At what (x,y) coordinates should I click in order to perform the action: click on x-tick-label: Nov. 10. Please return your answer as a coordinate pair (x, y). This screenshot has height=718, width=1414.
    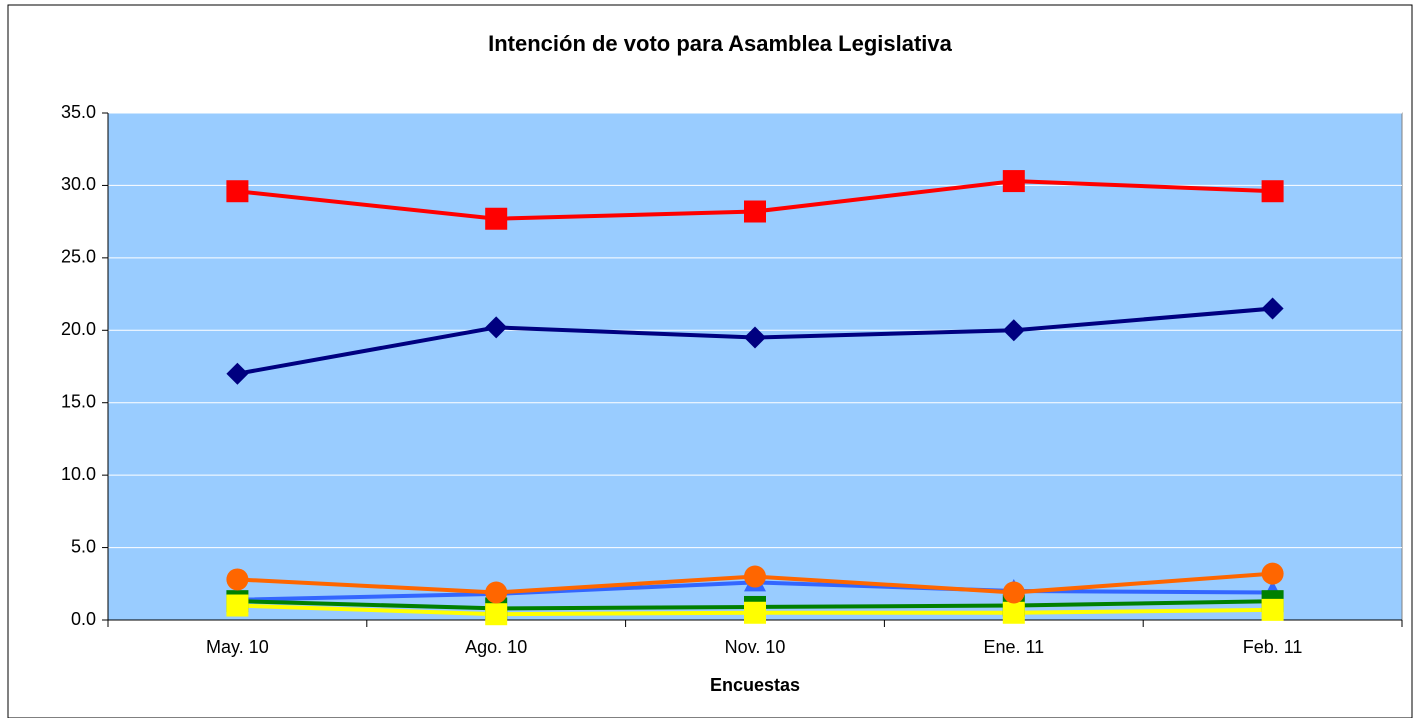
    Looking at the image, I should click on (755, 647).